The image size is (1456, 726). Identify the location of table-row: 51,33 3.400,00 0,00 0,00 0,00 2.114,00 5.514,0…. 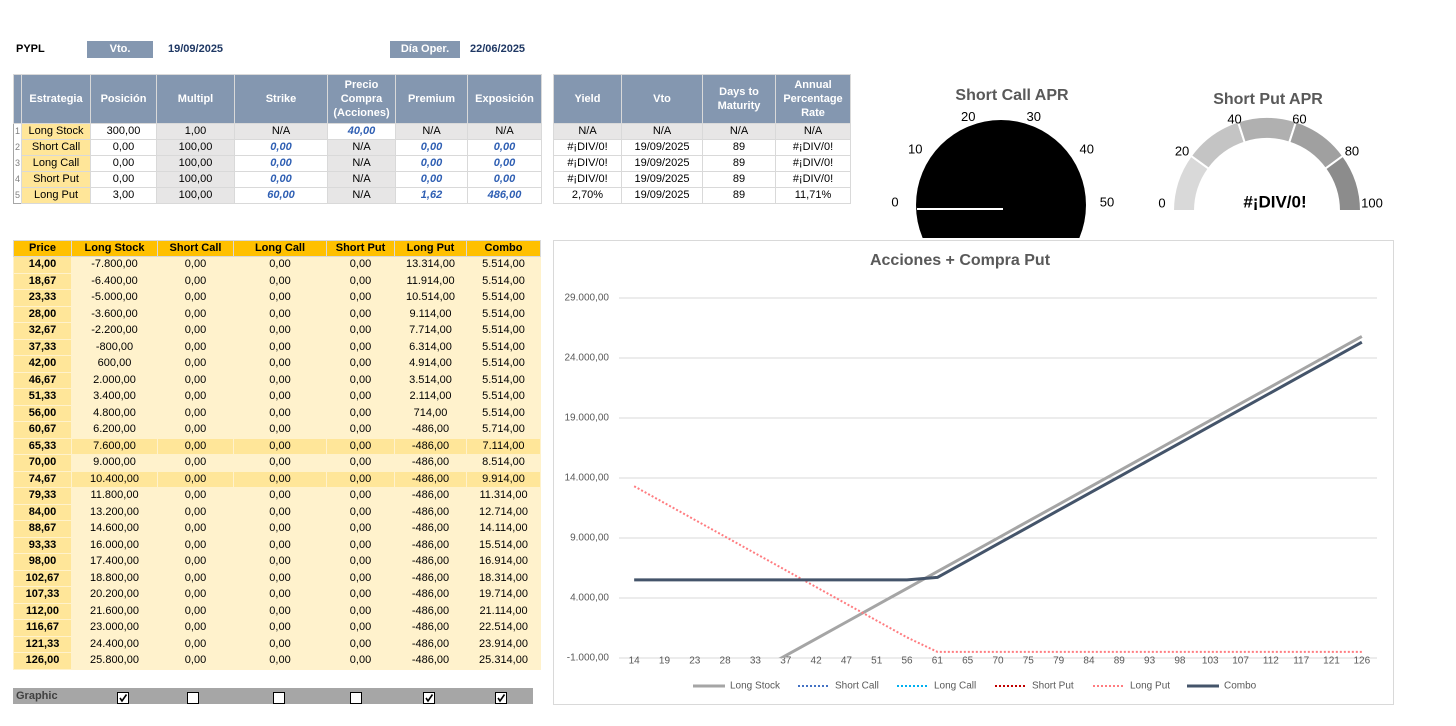
(277, 397).